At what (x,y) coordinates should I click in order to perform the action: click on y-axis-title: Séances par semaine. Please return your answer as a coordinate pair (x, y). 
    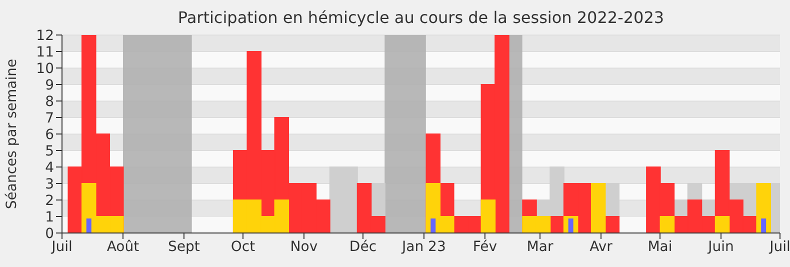
    Looking at the image, I should click on (12, 134).